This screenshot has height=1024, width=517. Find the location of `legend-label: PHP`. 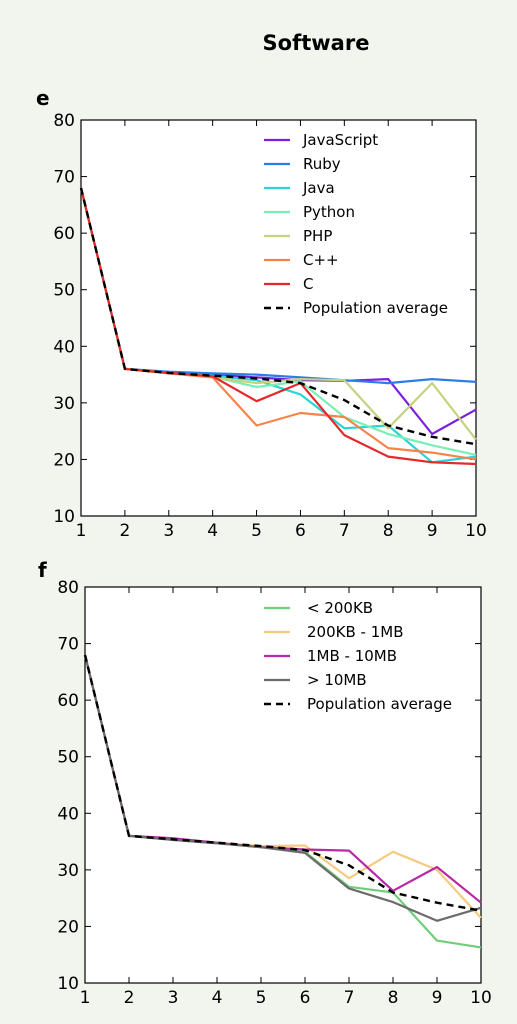

legend-label: PHP is located at coordinates (317, 236).